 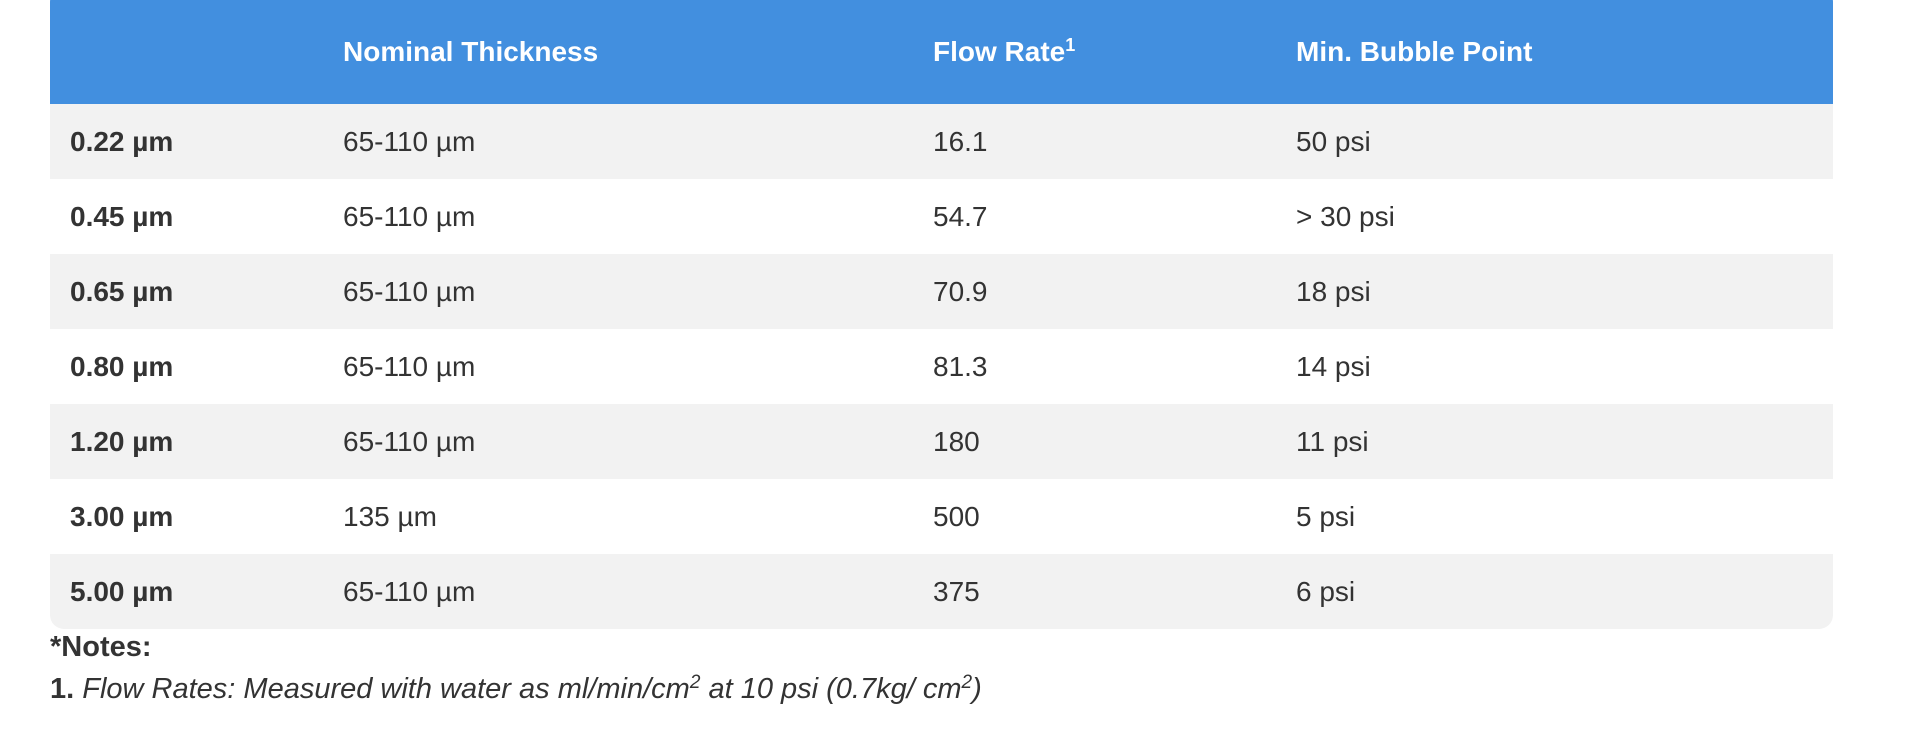 I want to click on header-flow-rate-label: Flow Rate, so click(x=999, y=51).